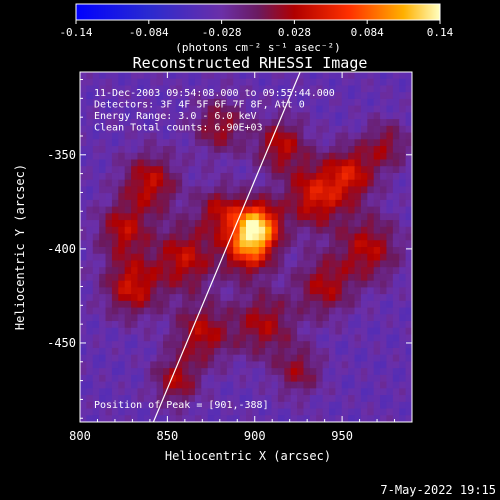  I want to click on annotation-line: Energy Range: 3.0 - 6.0 keV, so click(175, 116).